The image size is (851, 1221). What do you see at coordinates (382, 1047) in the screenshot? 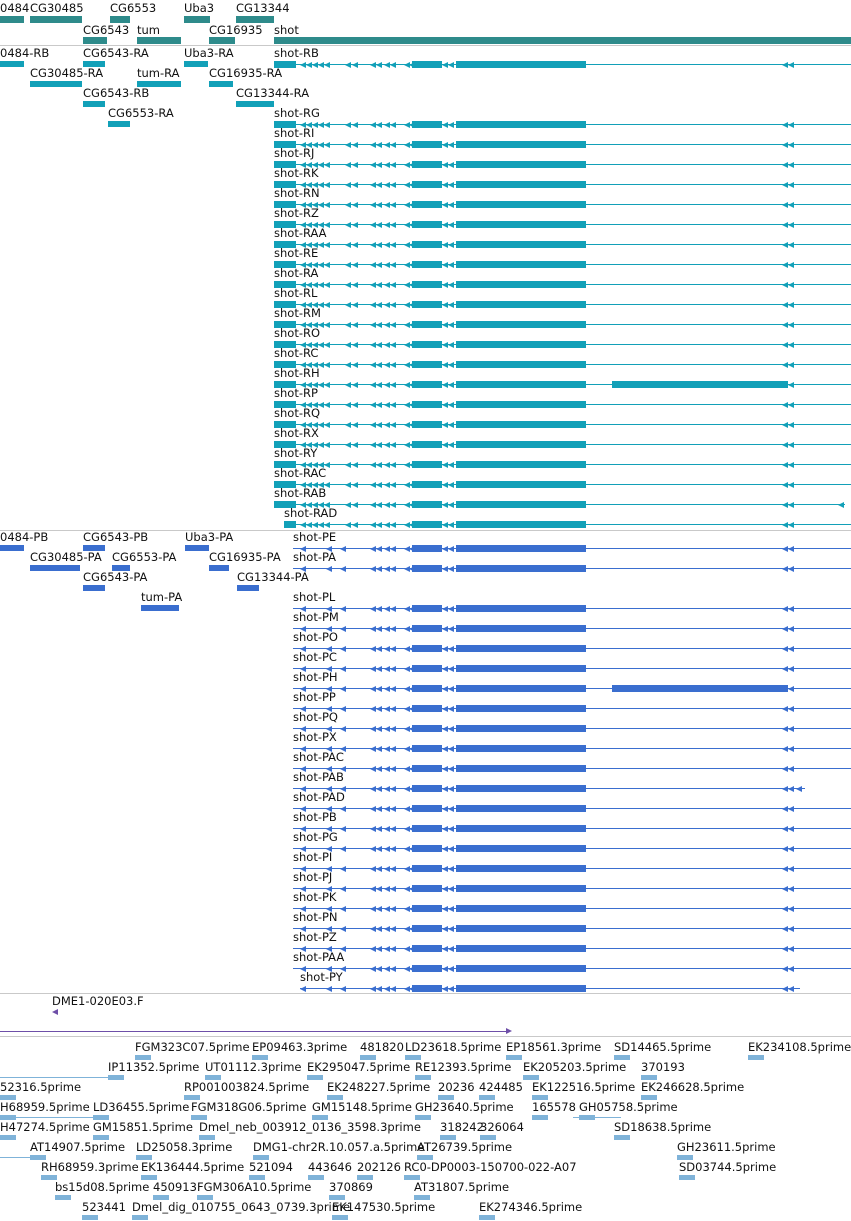
I see `est-label: 481820` at bounding box center [382, 1047].